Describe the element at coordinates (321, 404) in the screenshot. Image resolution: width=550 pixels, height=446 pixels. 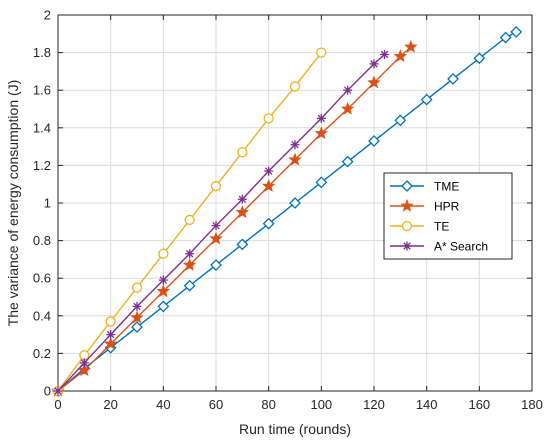
I see `x-tick-label: 100` at that location.